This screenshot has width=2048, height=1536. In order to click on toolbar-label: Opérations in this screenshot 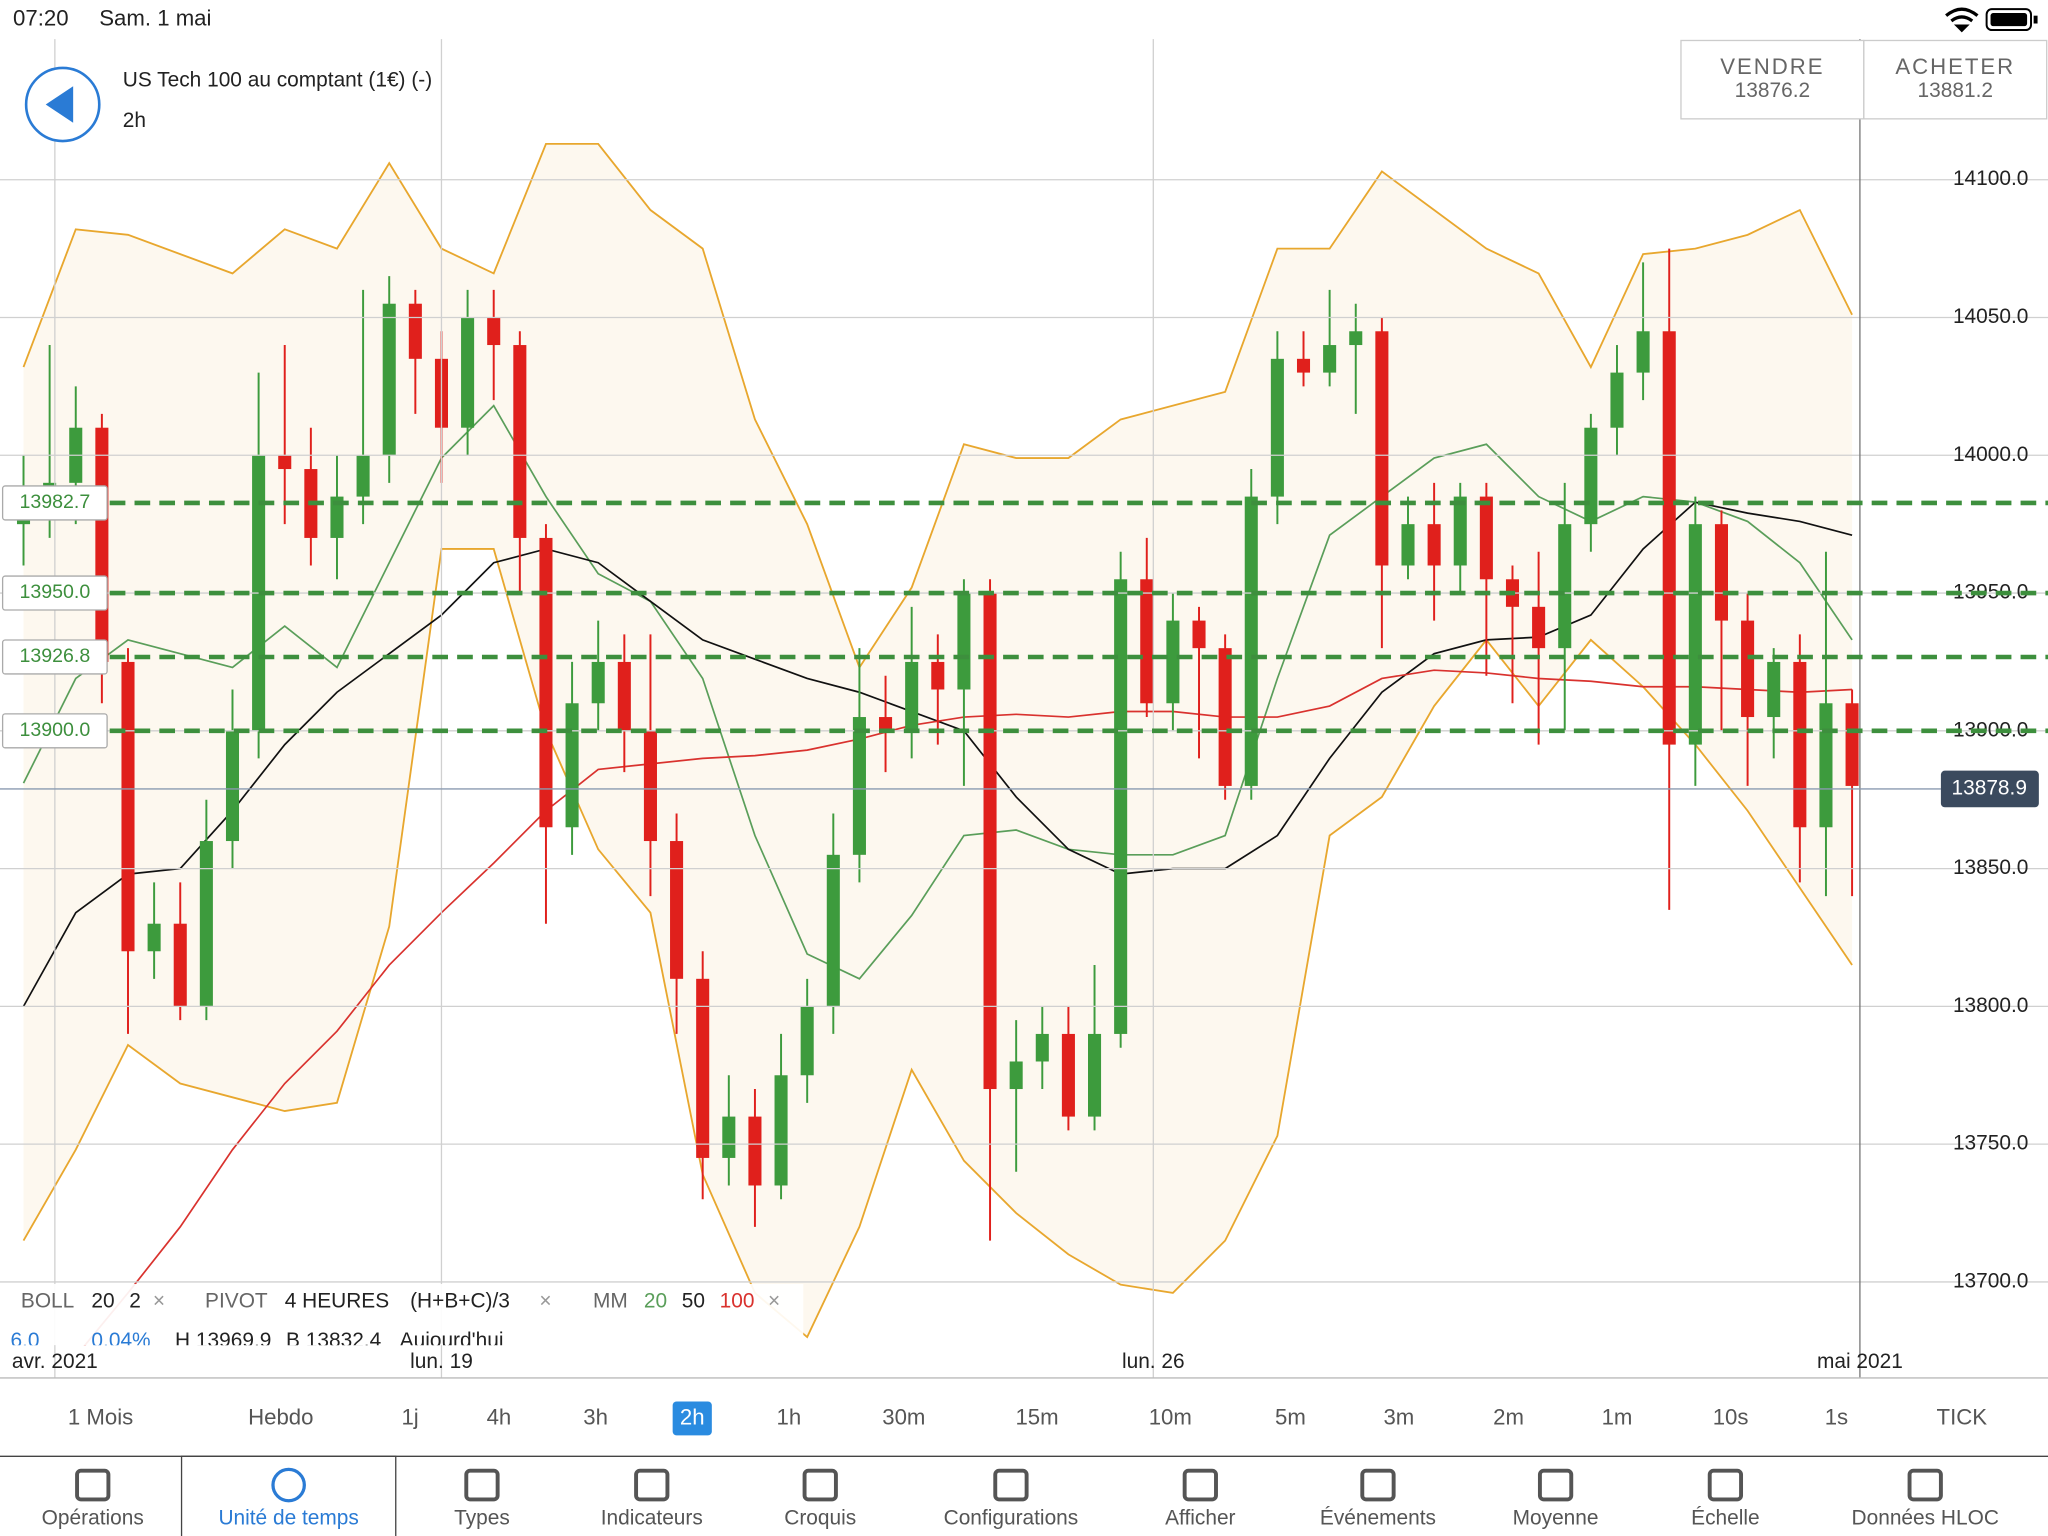, I will do `click(93, 1518)`.